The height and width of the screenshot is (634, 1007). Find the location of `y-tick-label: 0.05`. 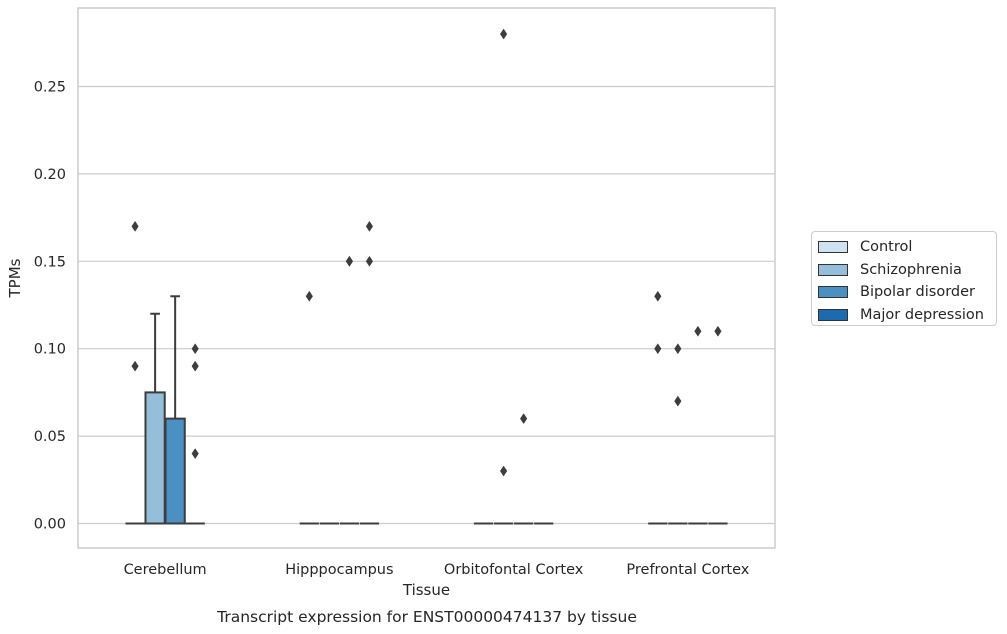

y-tick-label: 0.05 is located at coordinates (50, 437).